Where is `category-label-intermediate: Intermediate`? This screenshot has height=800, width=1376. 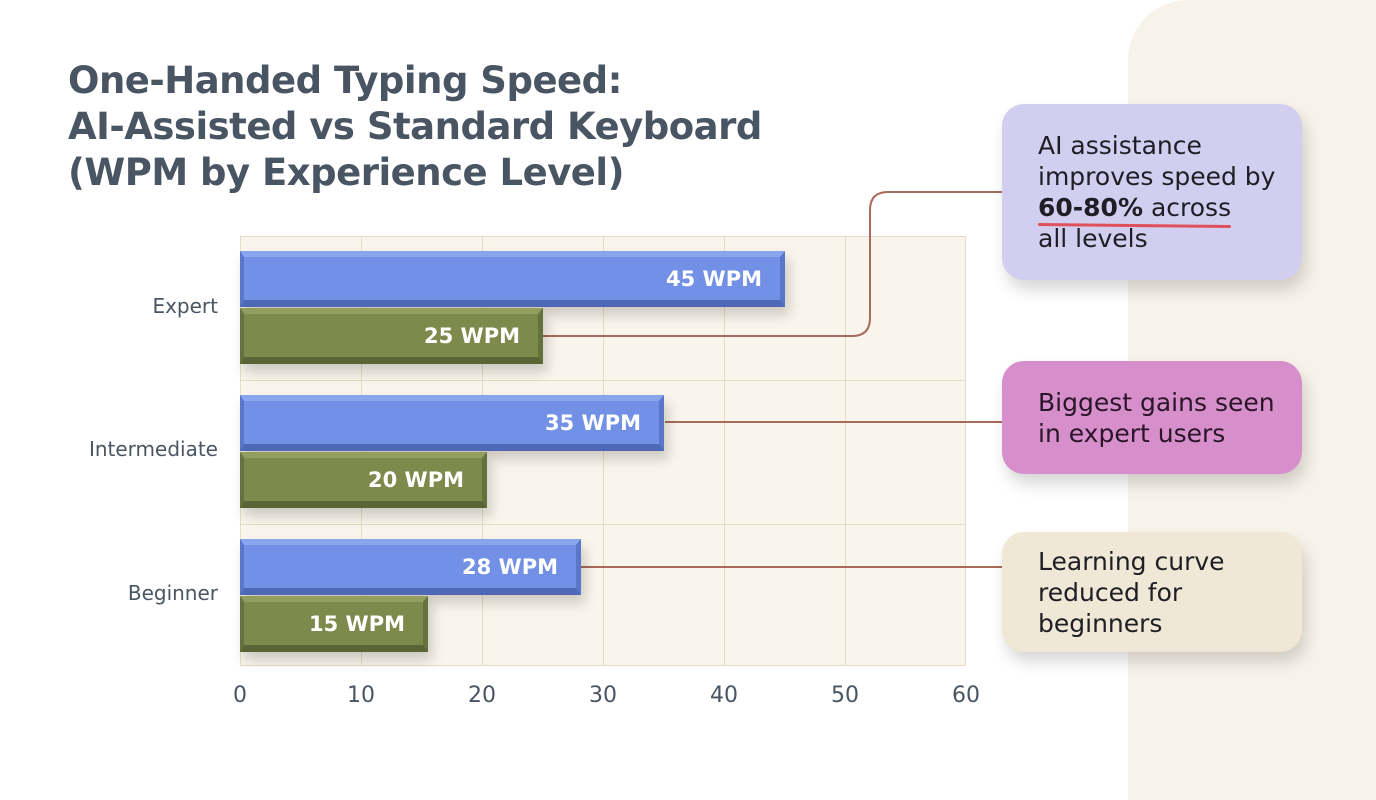
category-label-intermediate: Intermediate is located at coordinates (153, 449).